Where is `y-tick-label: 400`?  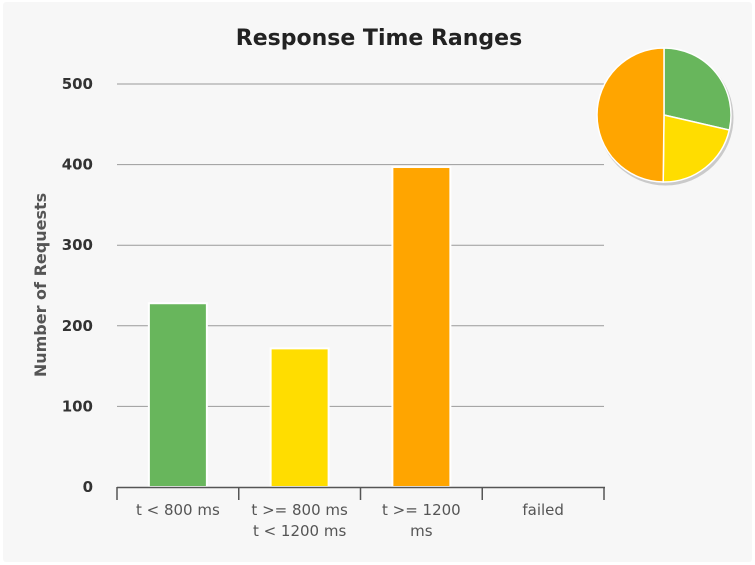 y-tick-label: 400 is located at coordinates (77, 165).